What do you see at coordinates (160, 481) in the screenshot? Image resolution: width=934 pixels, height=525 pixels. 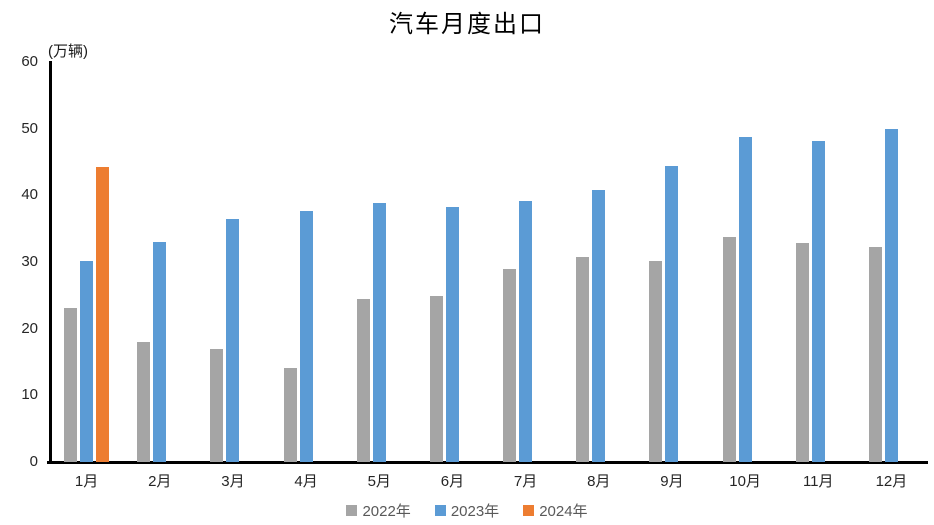 I see `x-tick-label: 2月` at bounding box center [160, 481].